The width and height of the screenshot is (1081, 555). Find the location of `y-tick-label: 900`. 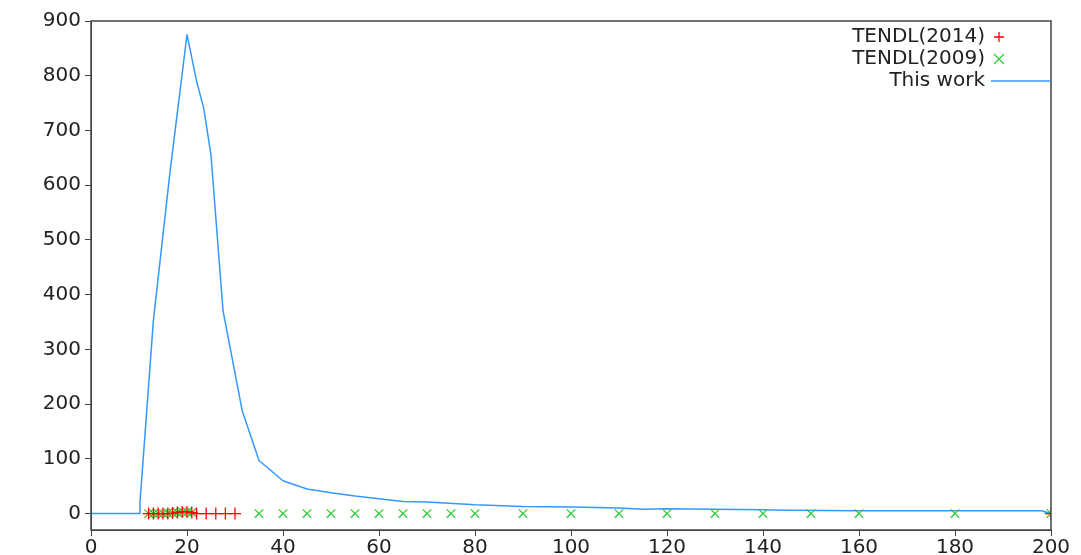

y-tick-label: 900 is located at coordinates (61, 19).